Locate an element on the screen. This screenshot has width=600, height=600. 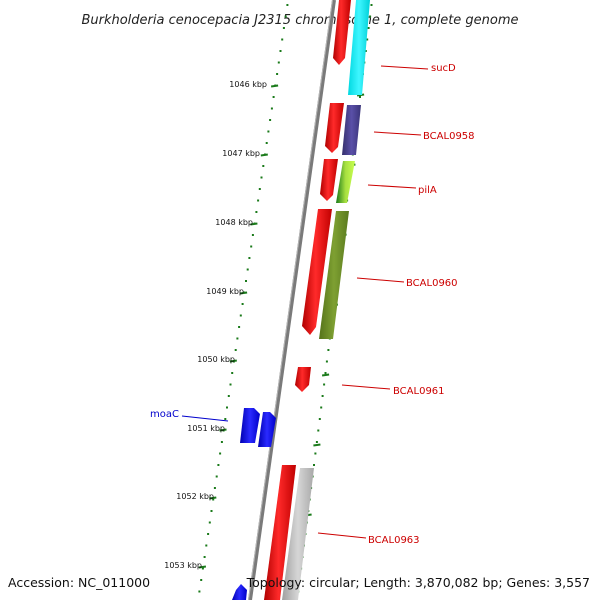
scale-label-1052: 1052 kbp is located at coordinates (195, 496).